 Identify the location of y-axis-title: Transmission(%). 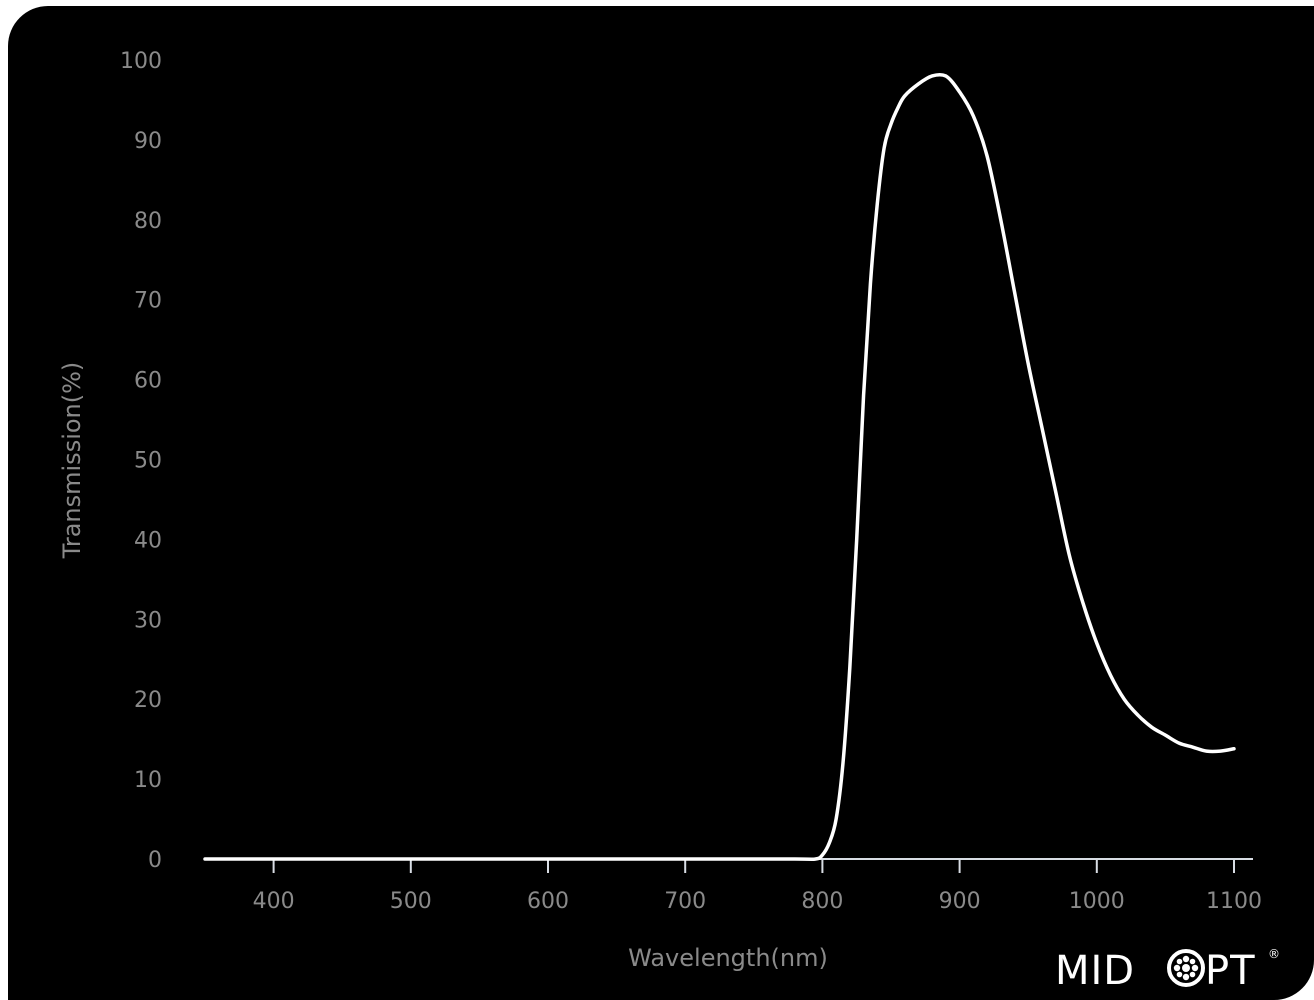
(72, 461).